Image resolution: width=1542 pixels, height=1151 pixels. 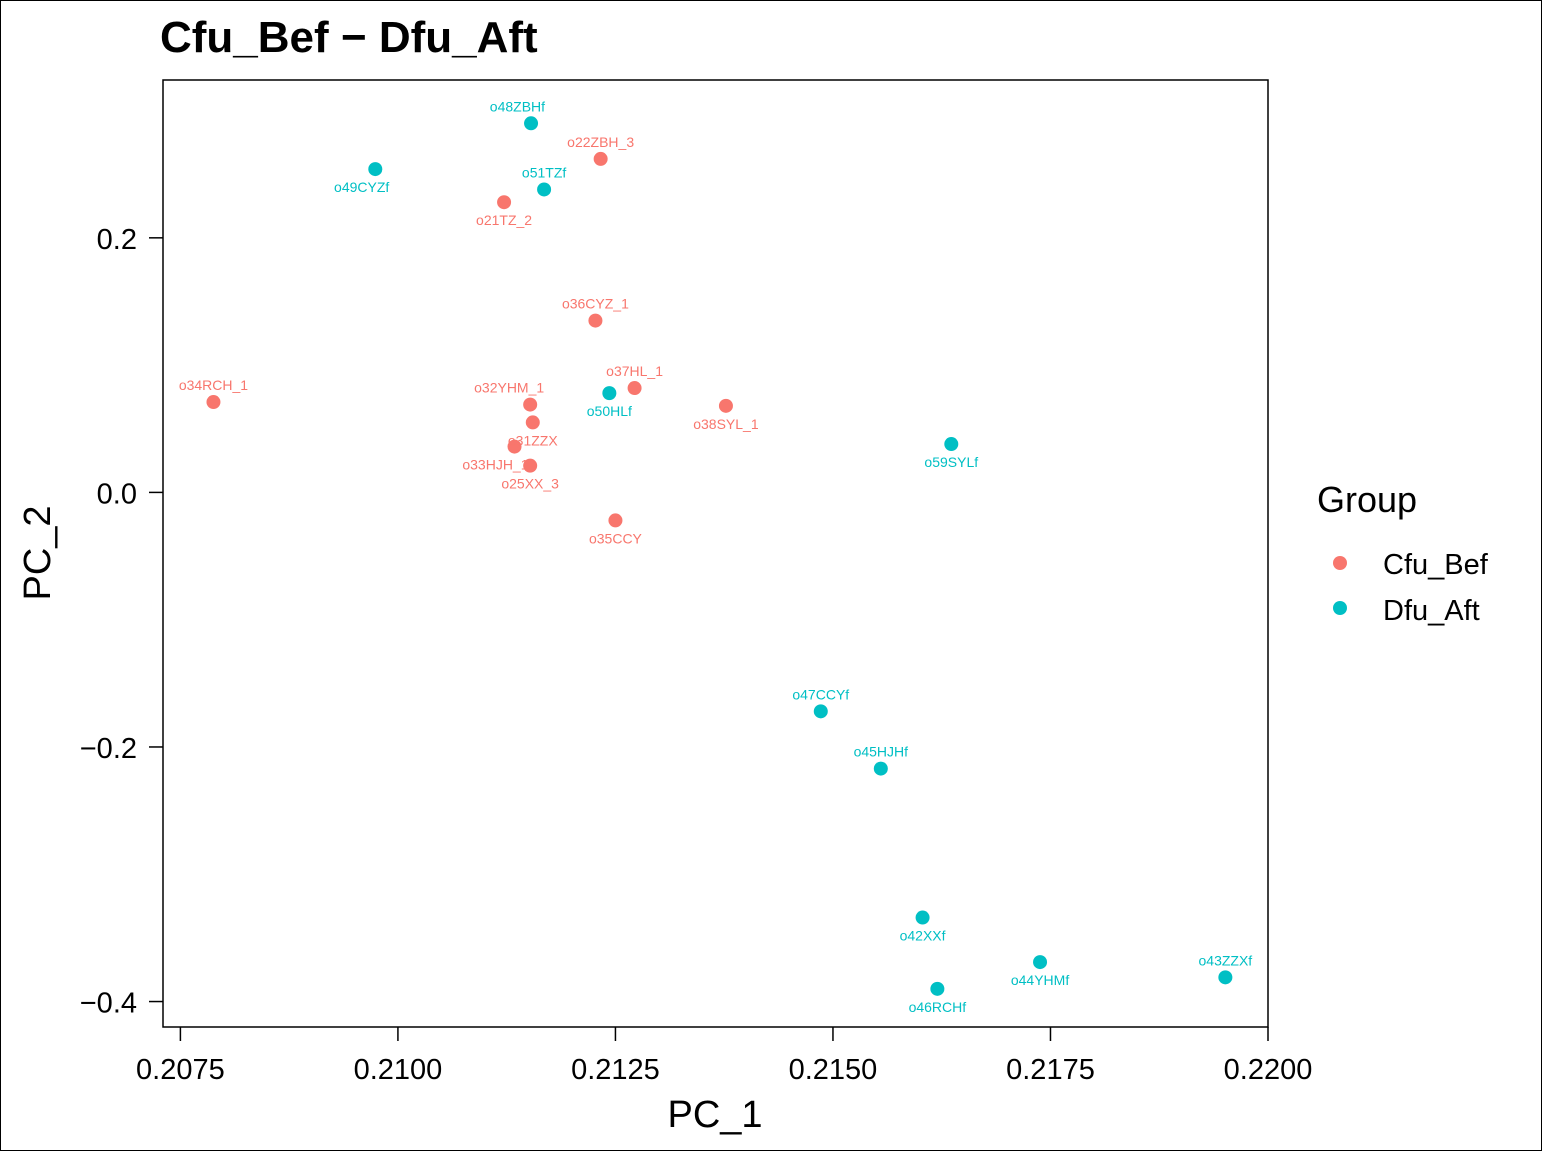 What do you see at coordinates (117, 494) in the screenshot?
I see `y-tick-label: 0.0` at bounding box center [117, 494].